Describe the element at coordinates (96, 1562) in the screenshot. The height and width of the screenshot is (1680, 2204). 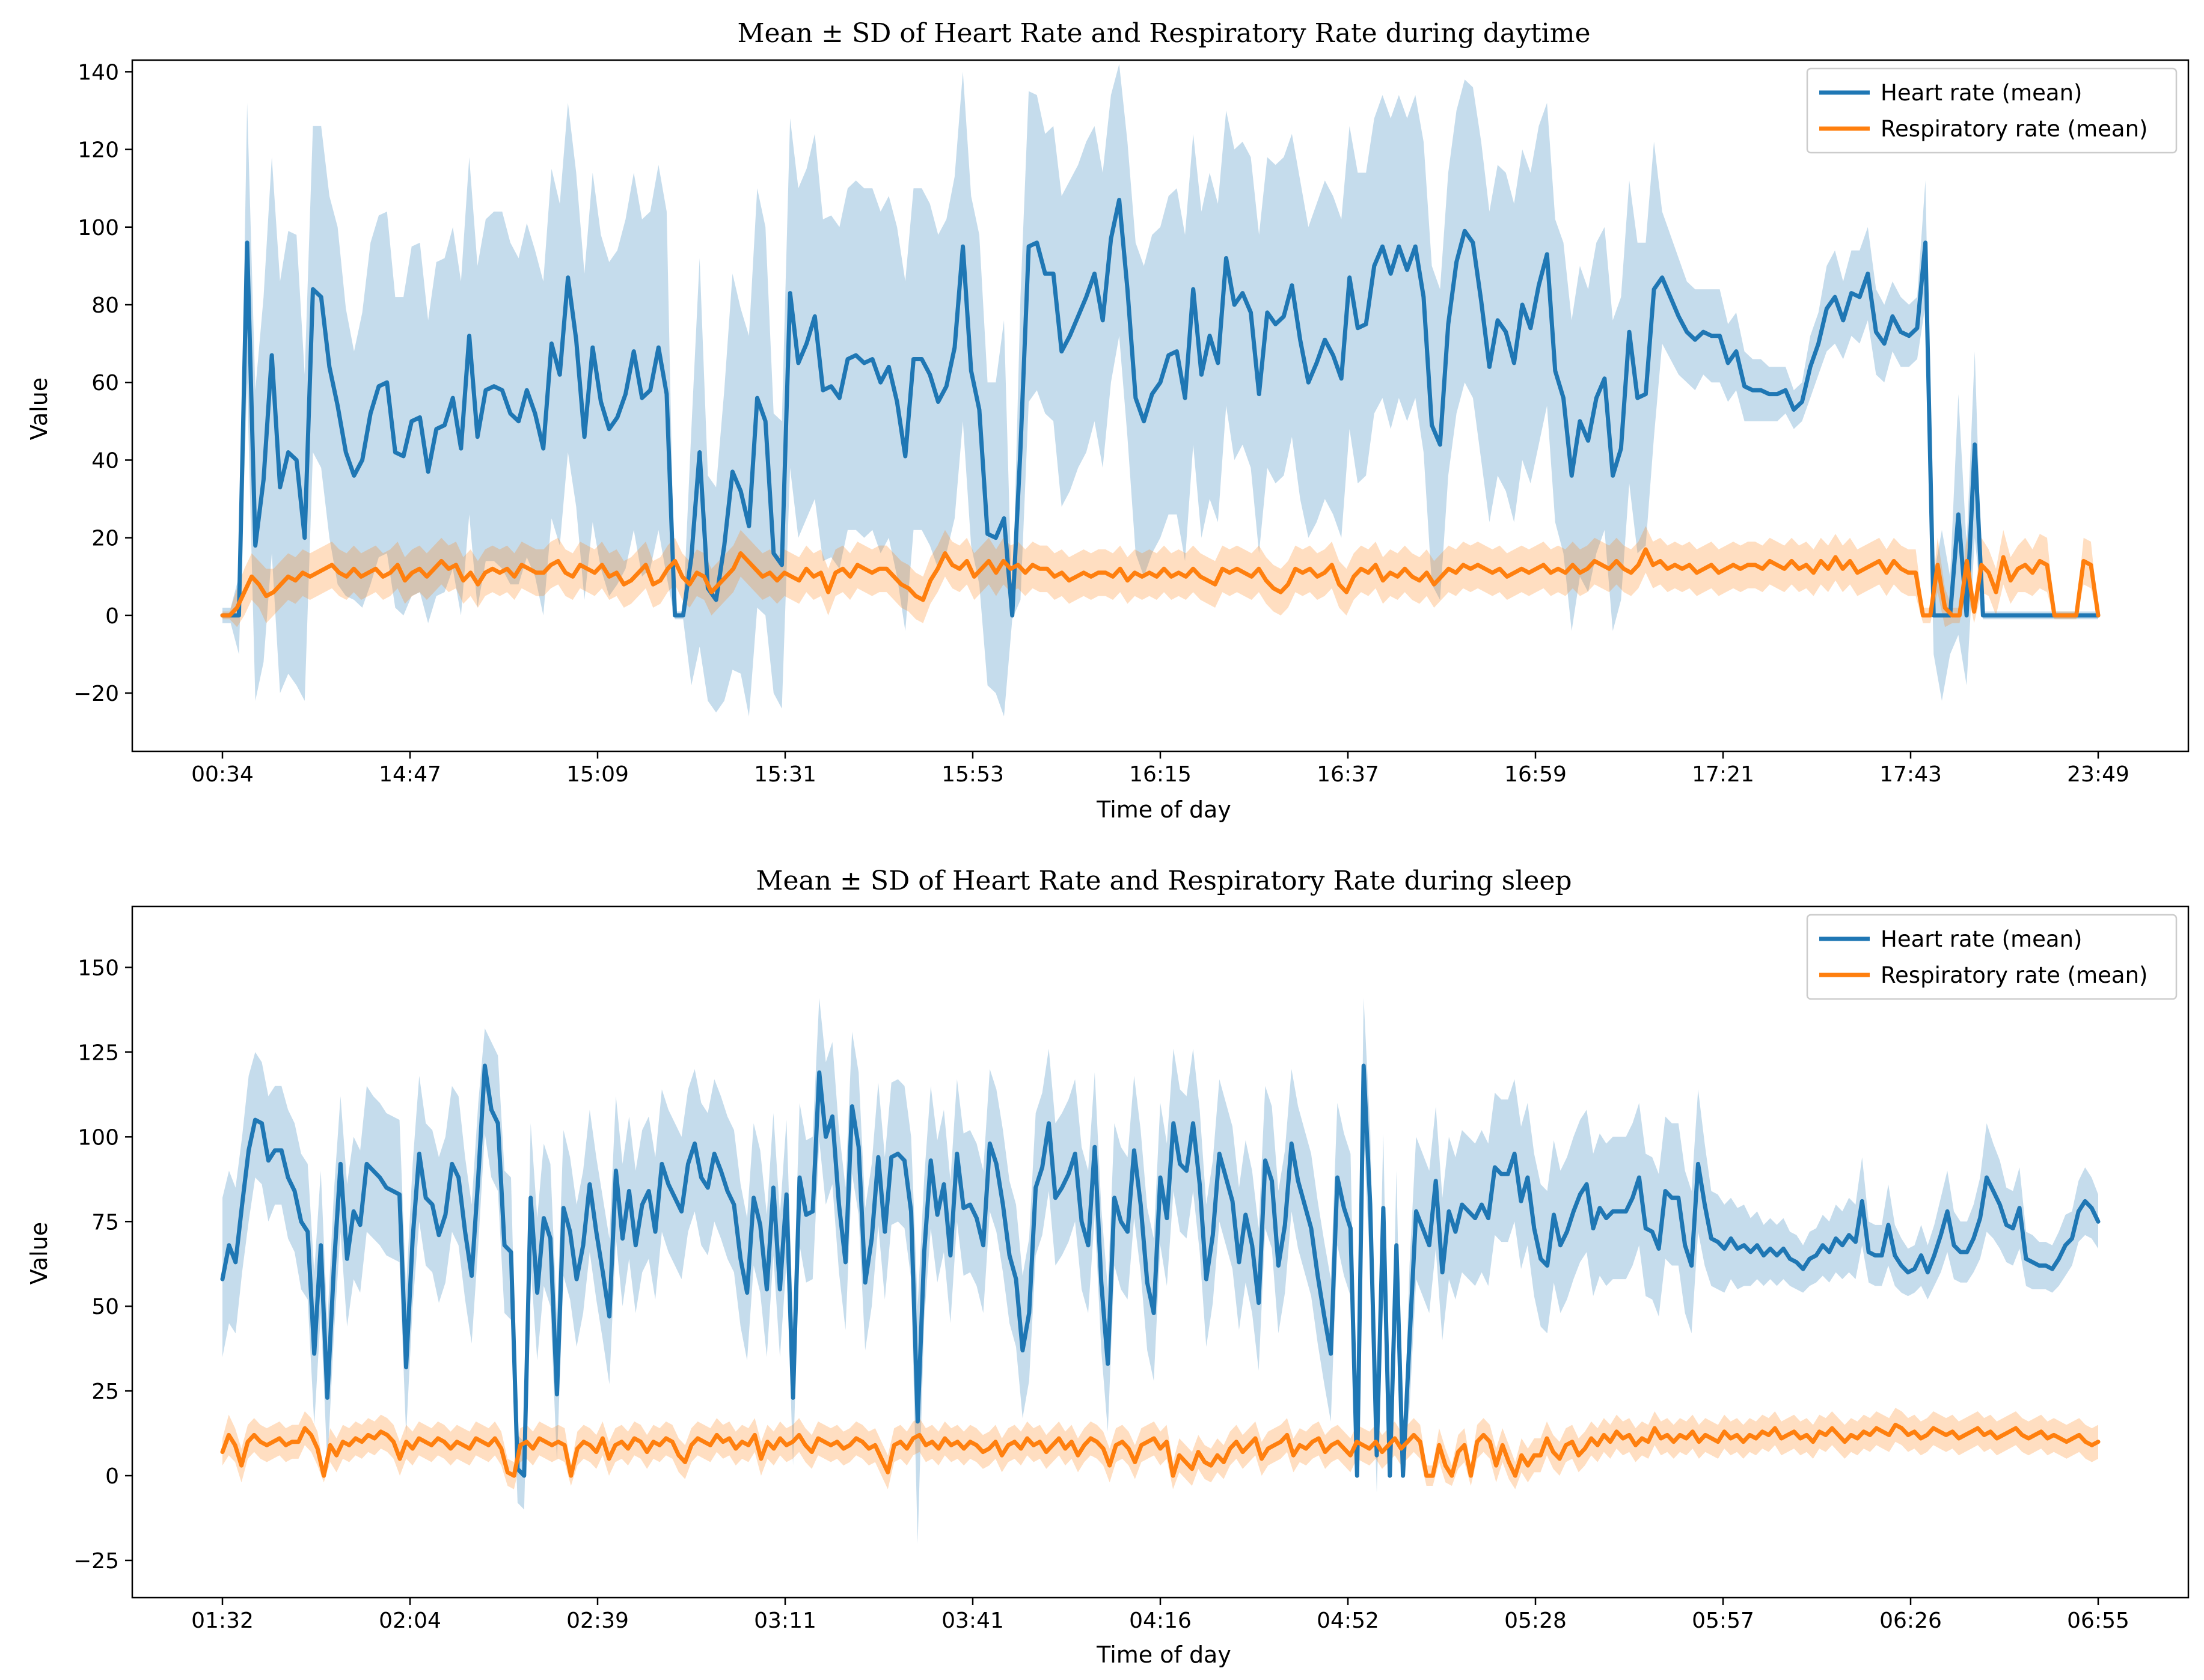
I see `sleep-y-tick-label: −25` at that location.